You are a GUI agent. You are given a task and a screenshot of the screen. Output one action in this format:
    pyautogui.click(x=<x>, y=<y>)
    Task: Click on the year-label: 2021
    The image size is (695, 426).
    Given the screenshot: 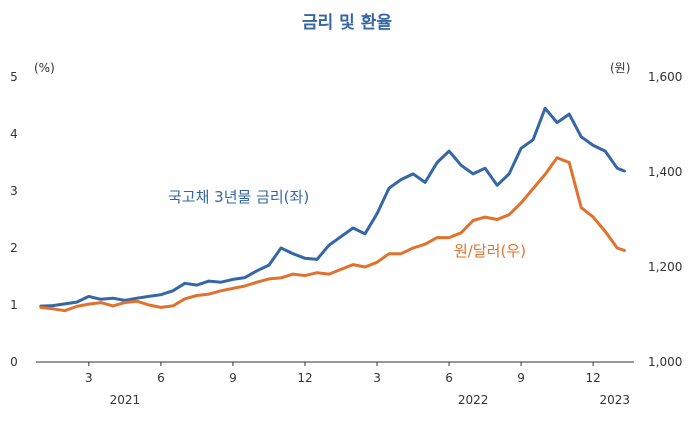 What is the action you would take?
    pyautogui.click(x=125, y=400)
    